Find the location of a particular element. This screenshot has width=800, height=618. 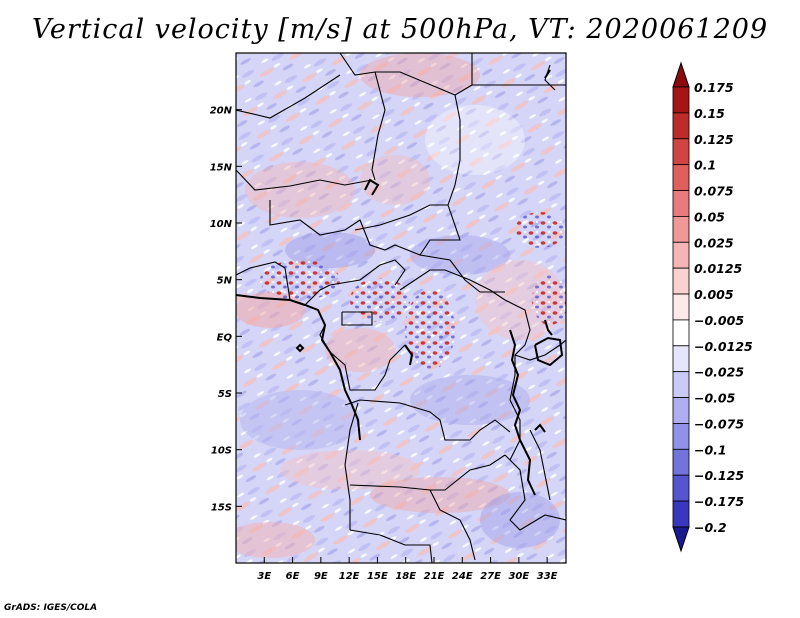

colorbar-label: −0.05 is located at coordinates (715, 398).